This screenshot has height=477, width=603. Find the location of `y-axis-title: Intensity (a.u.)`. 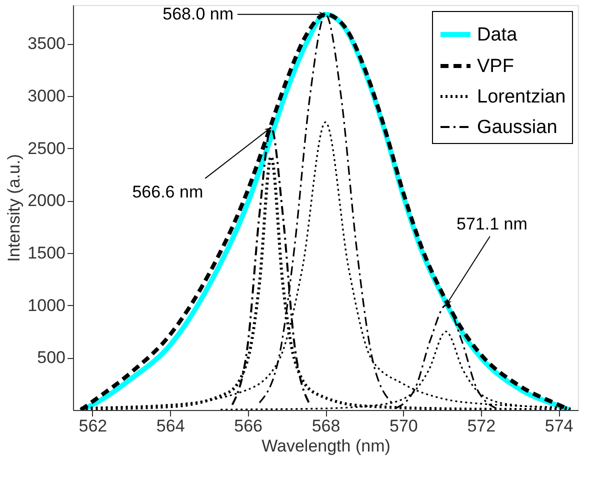

y-axis-title: Intensity (a.u.) is located at coordinates (14, 208).